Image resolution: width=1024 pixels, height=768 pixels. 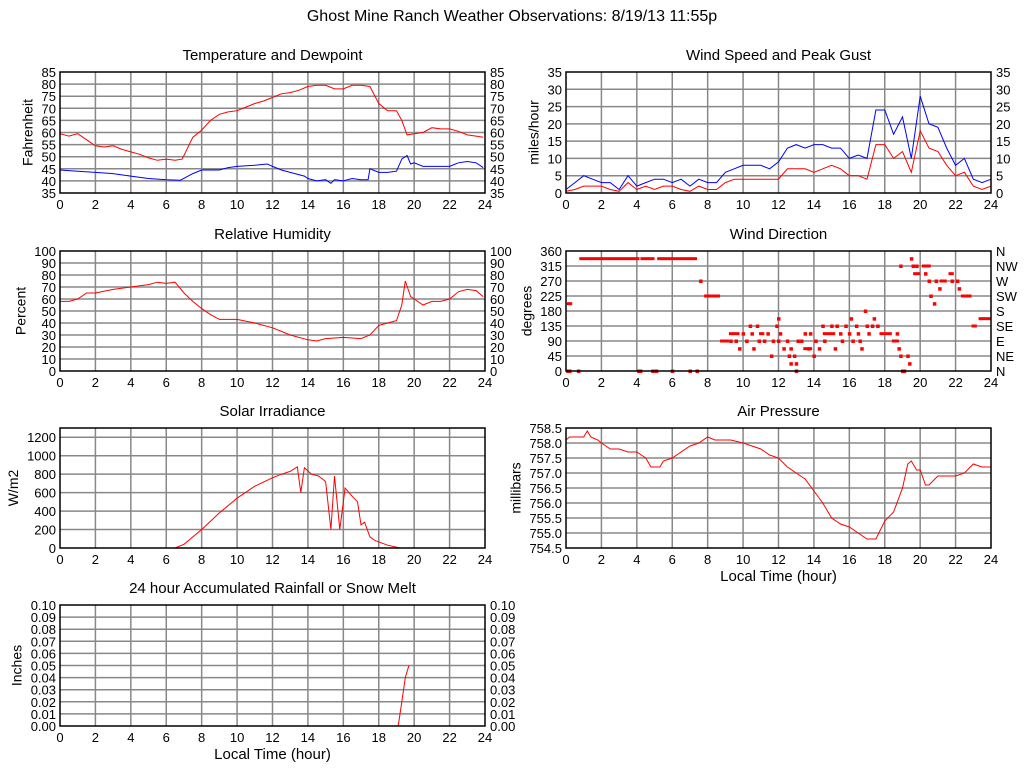 What do you see at coordinates (497, 120) in the screenshot?
I see `y-tick-label-right: 65` at bounding box center [497, 120].